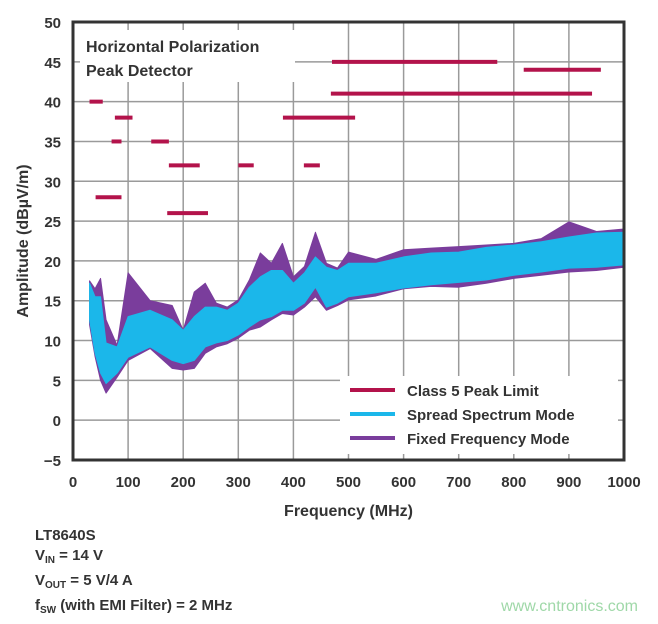 The width and height of the screenshot is (658, 624). Describe the element at coordinates (569, 606) in the screenshot. I see `watermark: www.cntronics.com` at that location.